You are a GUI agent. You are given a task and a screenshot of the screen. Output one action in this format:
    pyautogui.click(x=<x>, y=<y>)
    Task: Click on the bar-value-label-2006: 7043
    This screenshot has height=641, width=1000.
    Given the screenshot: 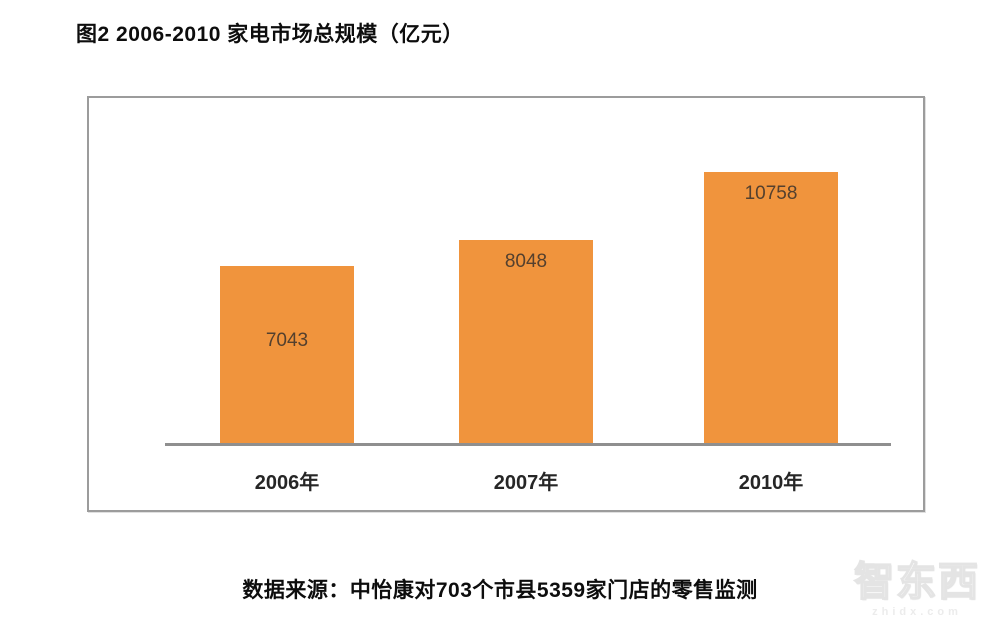 What is the action you would take?
    pyautogui.click(x=287, y=340)
    